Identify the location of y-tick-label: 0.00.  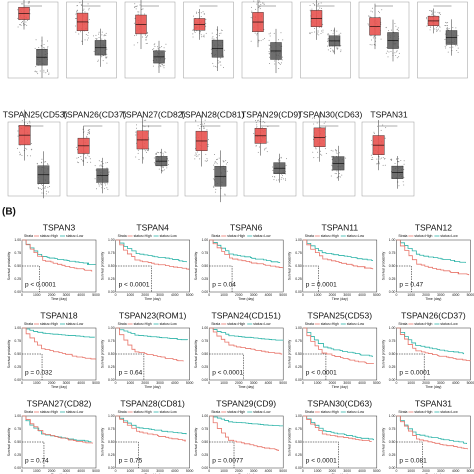
(111, 380).